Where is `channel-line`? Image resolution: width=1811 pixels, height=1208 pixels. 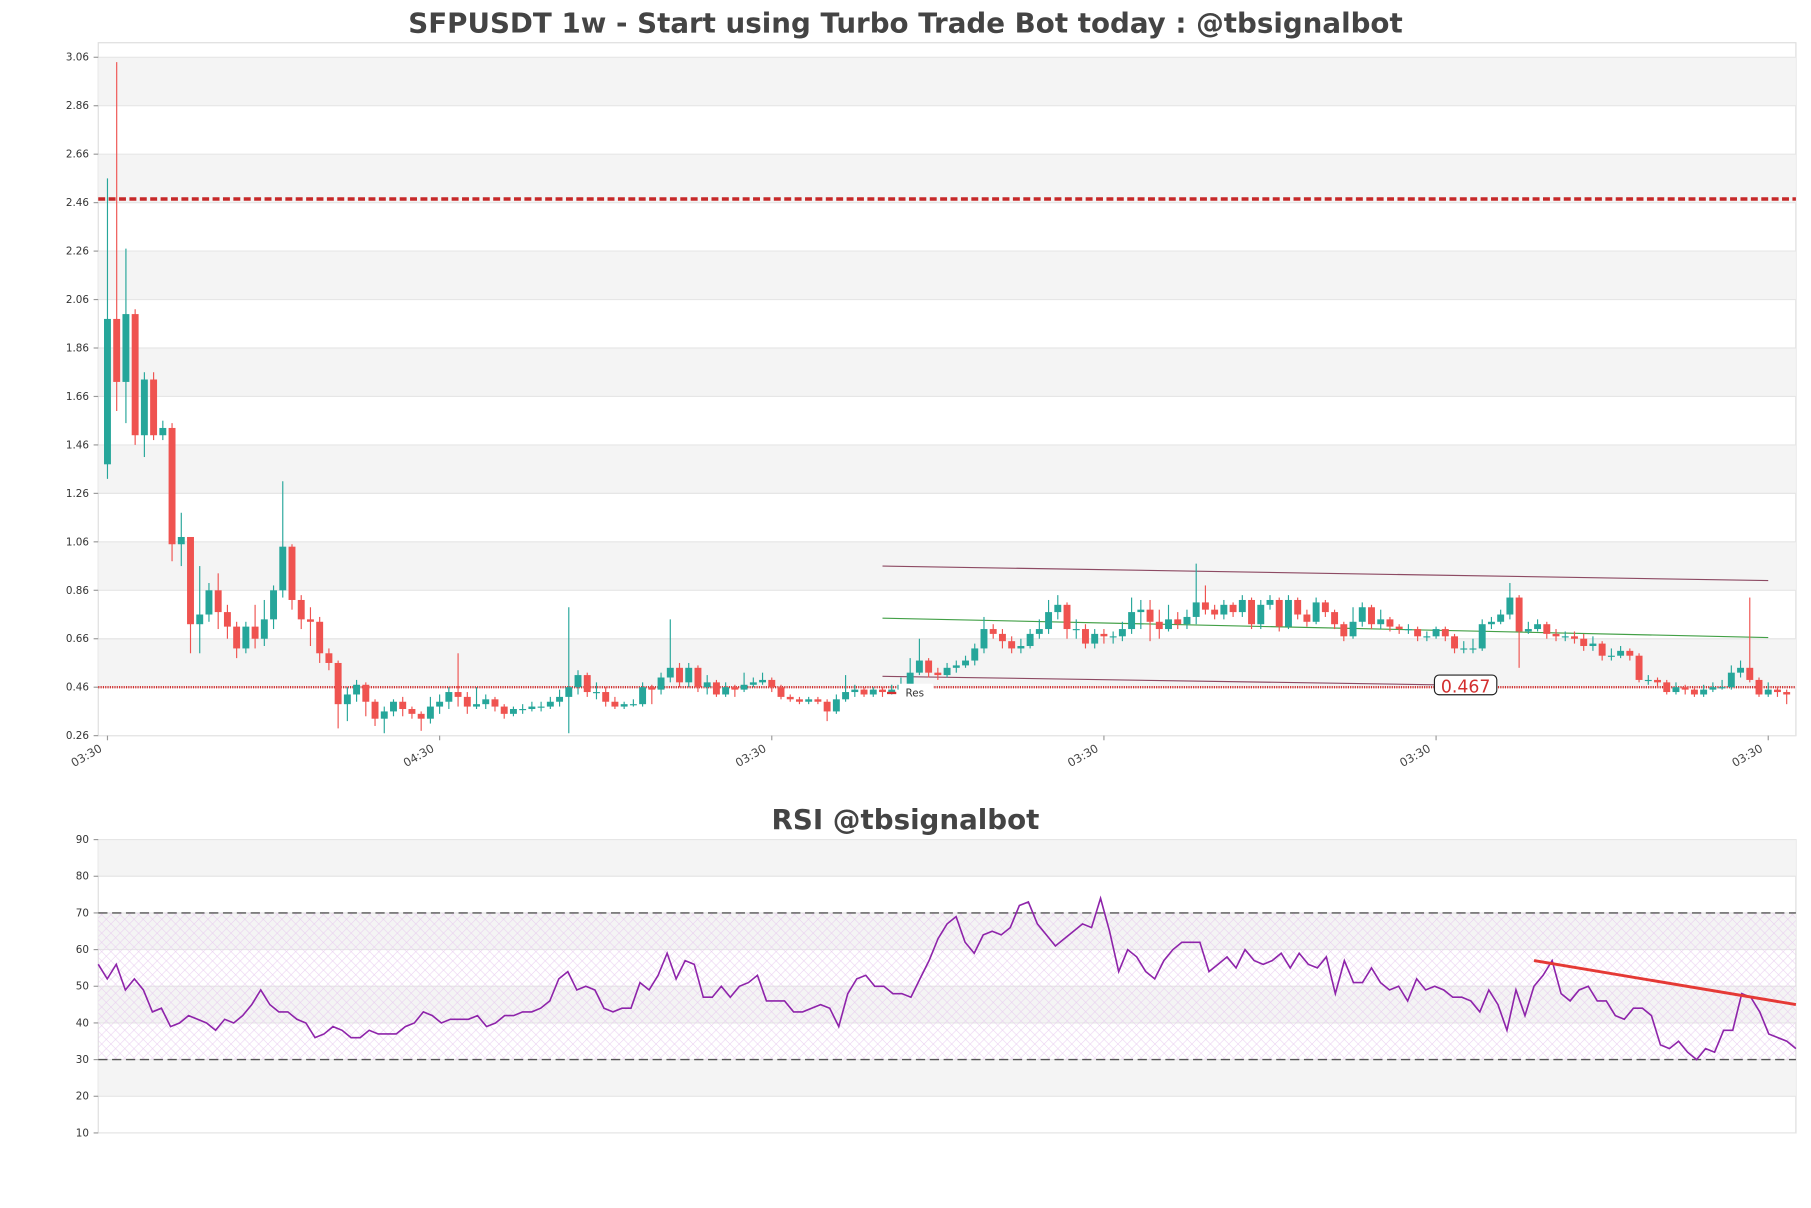 channel-line is located at coordinates (1325, 628).